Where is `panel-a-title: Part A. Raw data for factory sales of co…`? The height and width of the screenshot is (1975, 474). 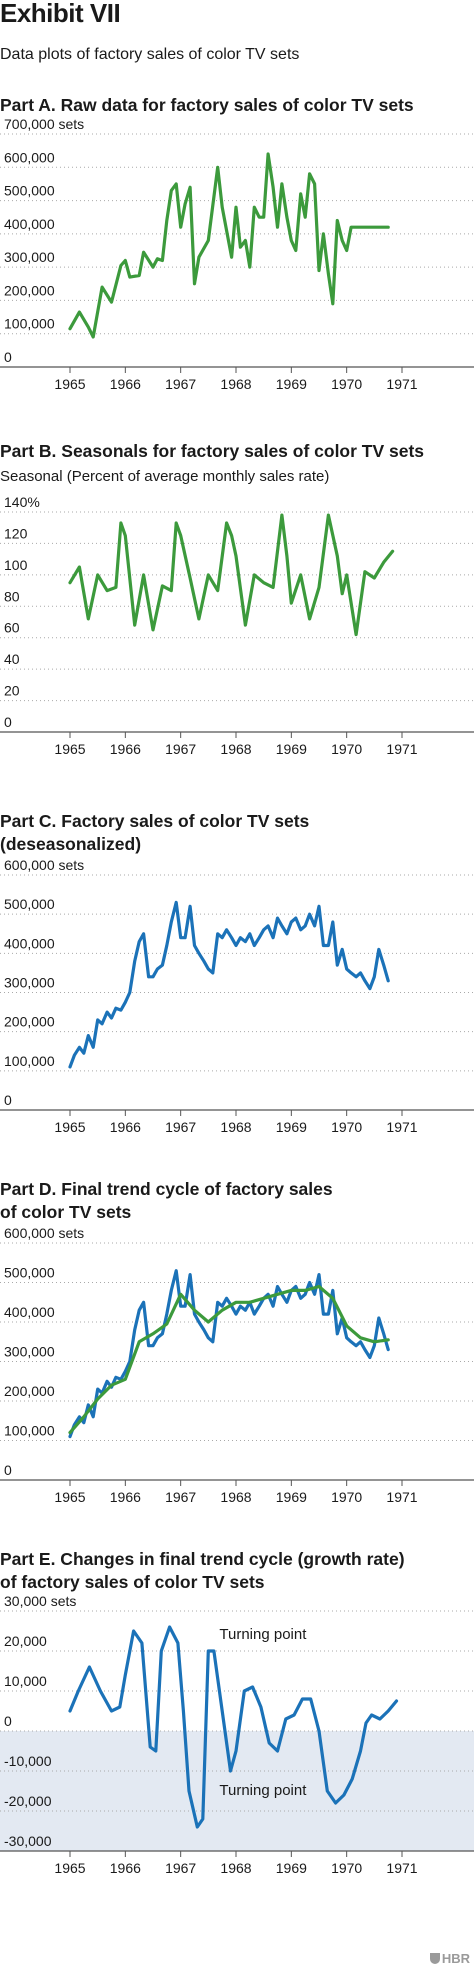 panel-a-title: Part A. Raw data for factory sales of co… is located at coordinates (207, 105).